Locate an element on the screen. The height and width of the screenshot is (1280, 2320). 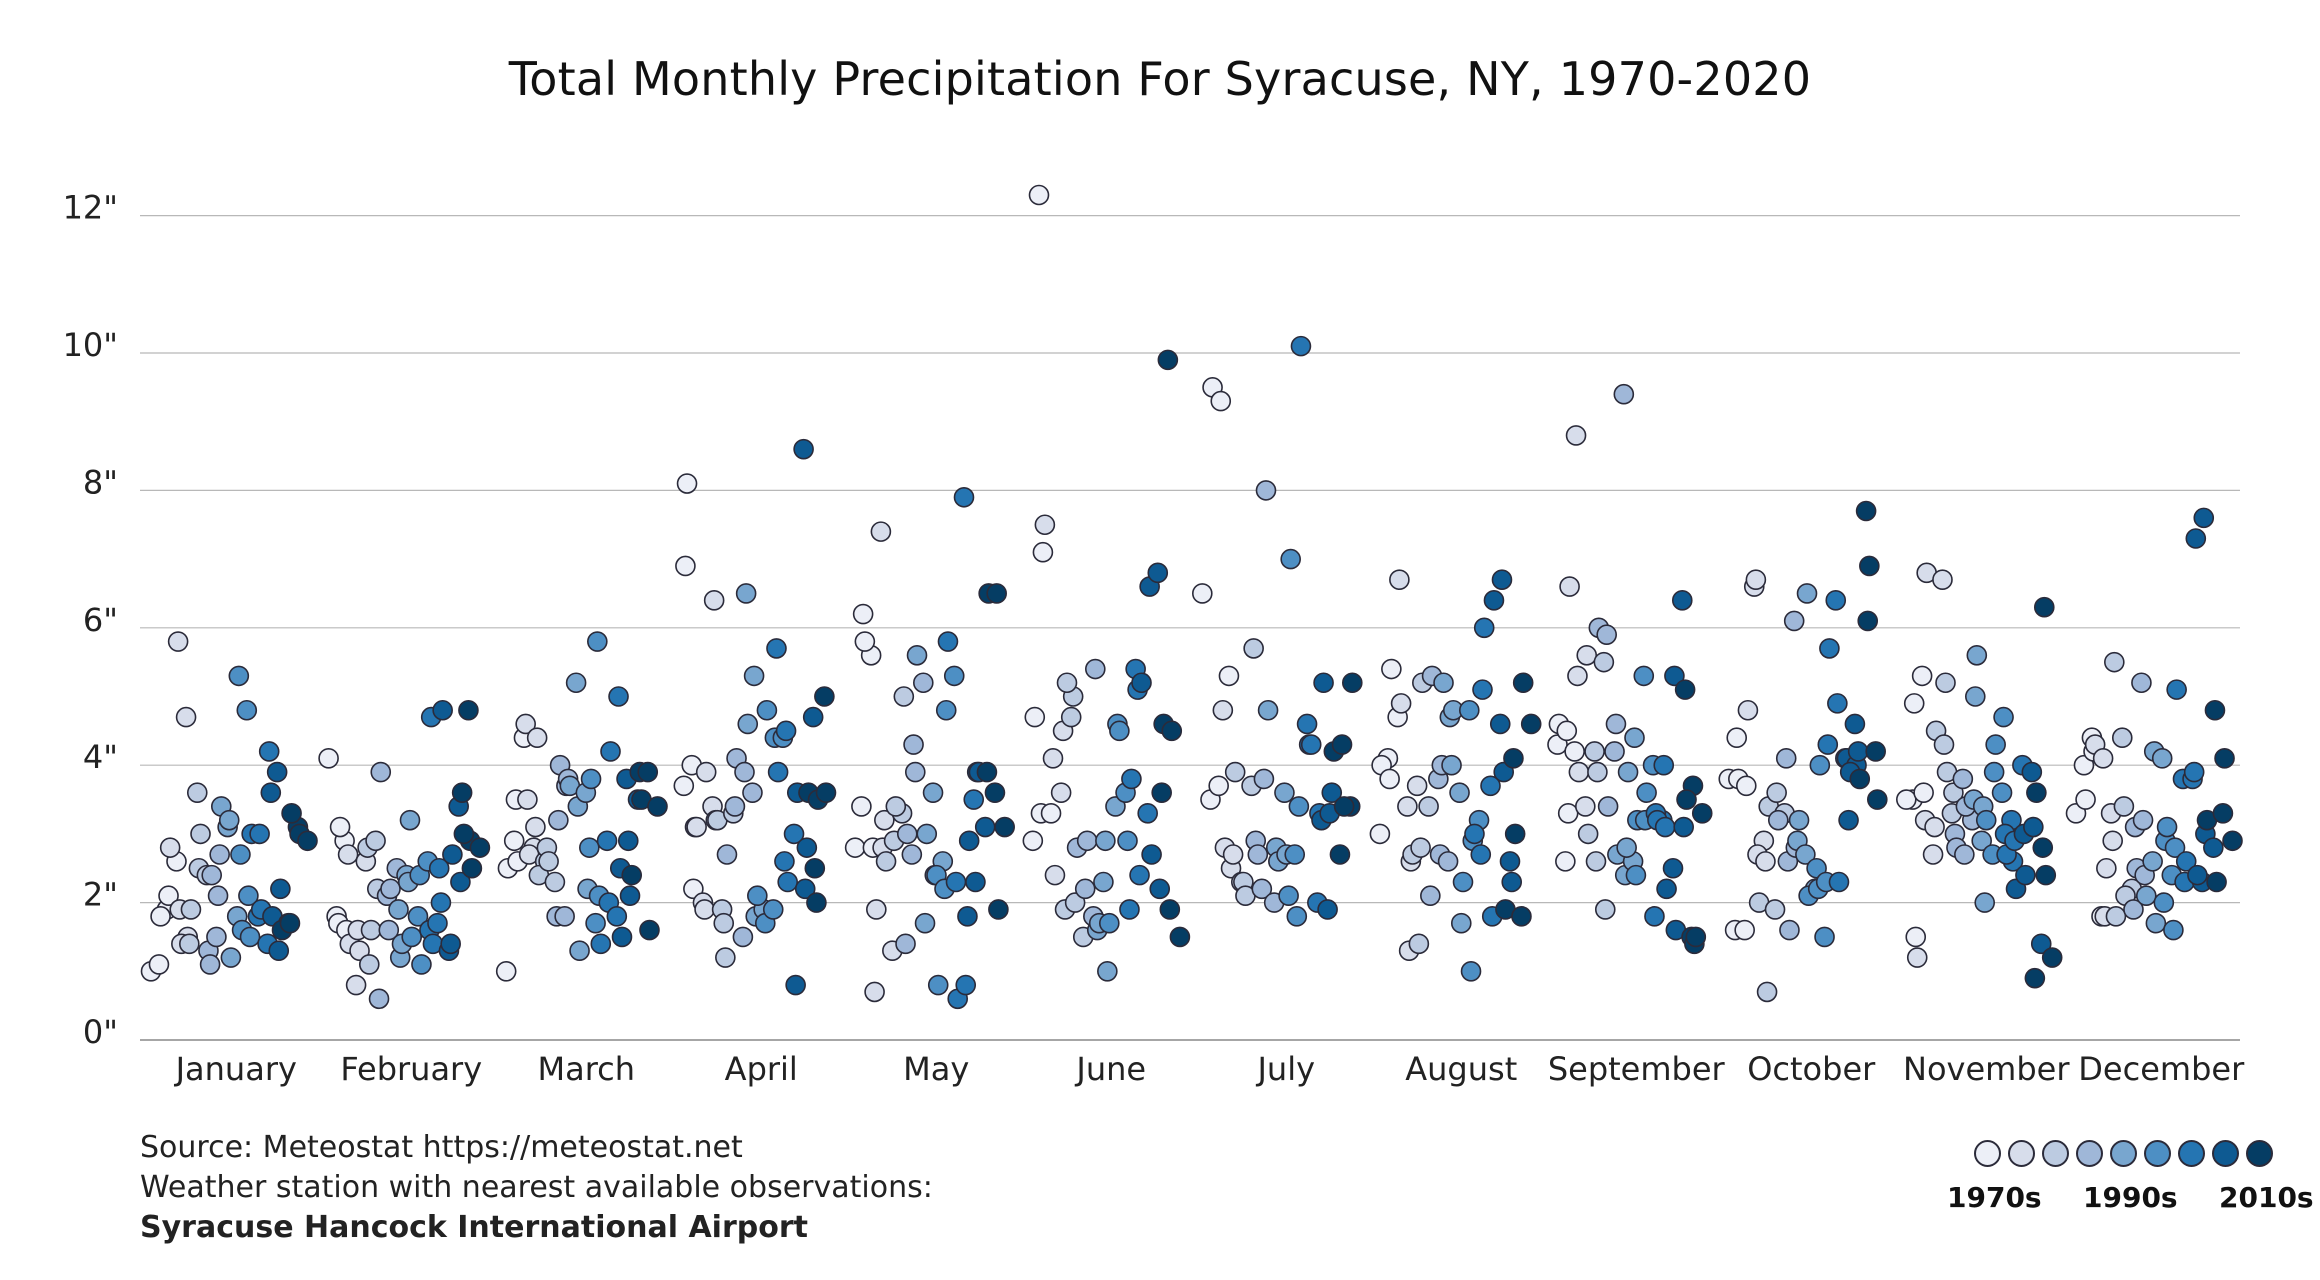
legend-dot is located at coordinates (2123, 1153).